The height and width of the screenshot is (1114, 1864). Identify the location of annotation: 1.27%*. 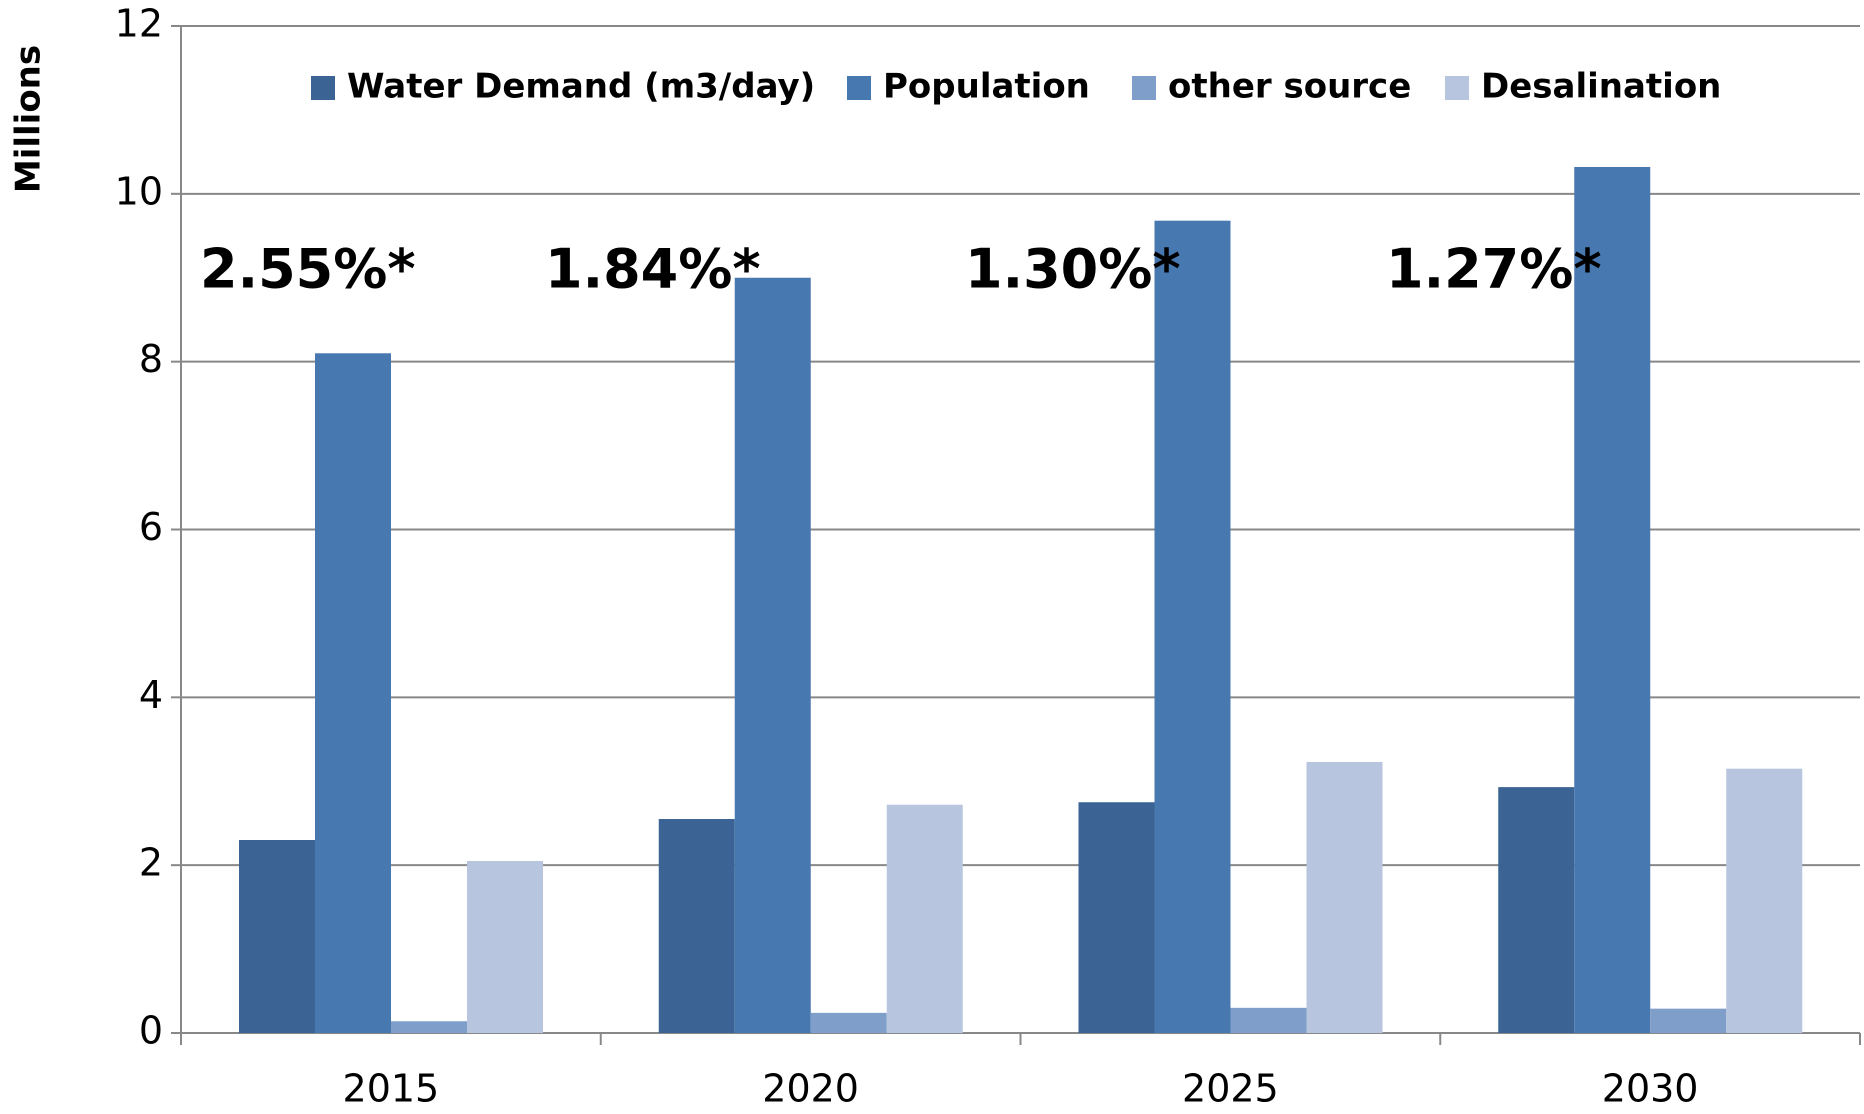
(1494, 269).